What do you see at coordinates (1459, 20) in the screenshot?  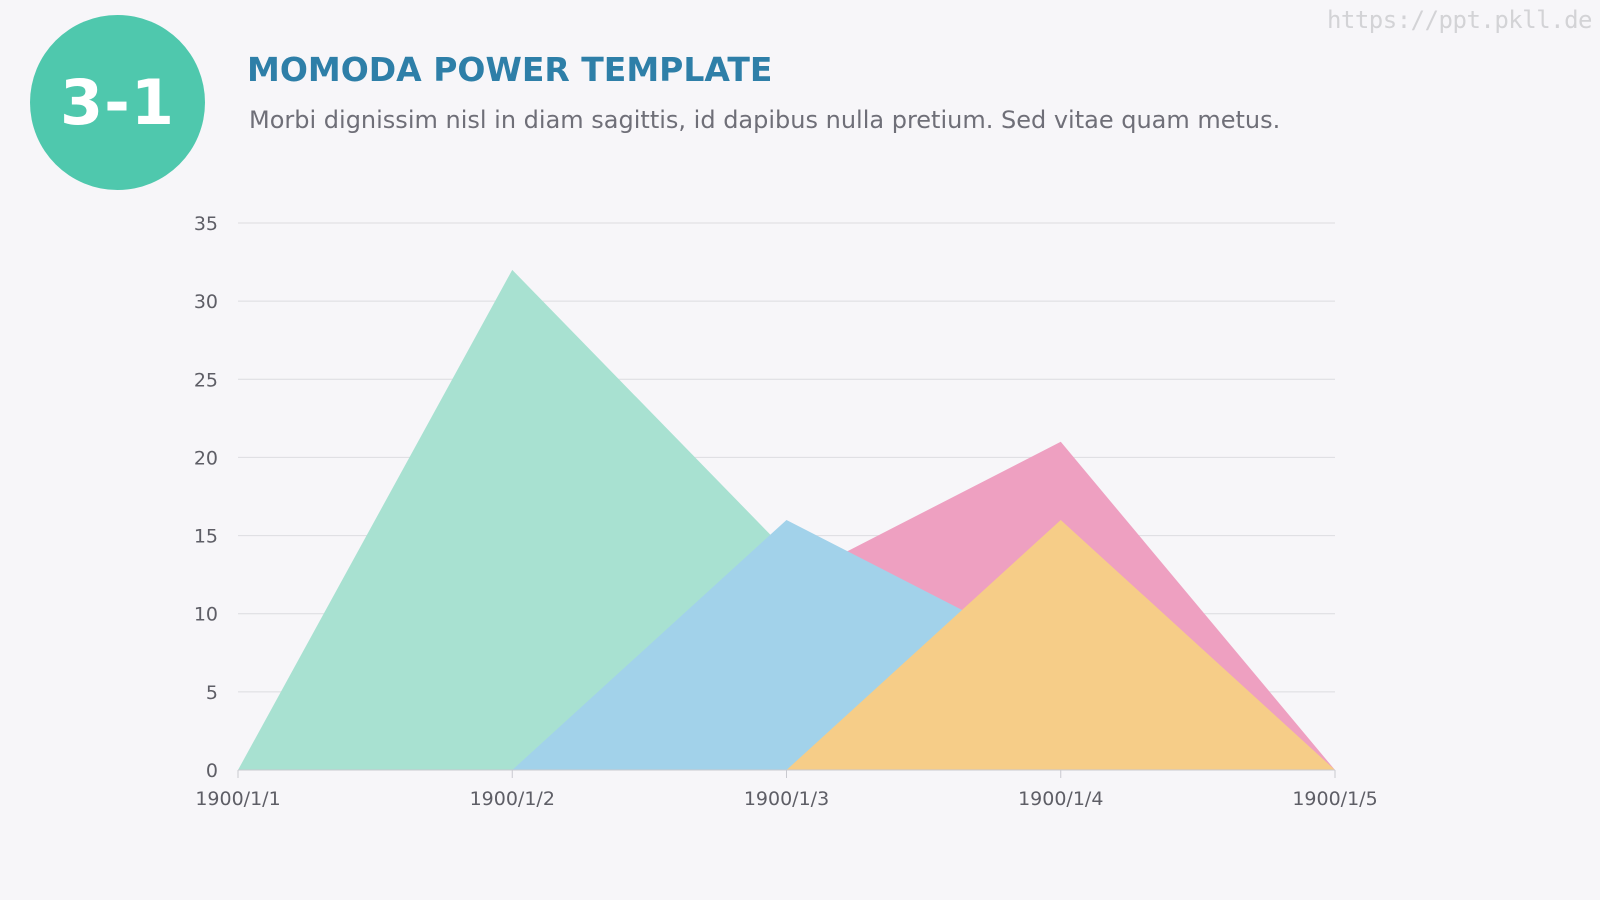 I see `watermark: https://ppt.pkll.de` at bounding box center [1459, 20].